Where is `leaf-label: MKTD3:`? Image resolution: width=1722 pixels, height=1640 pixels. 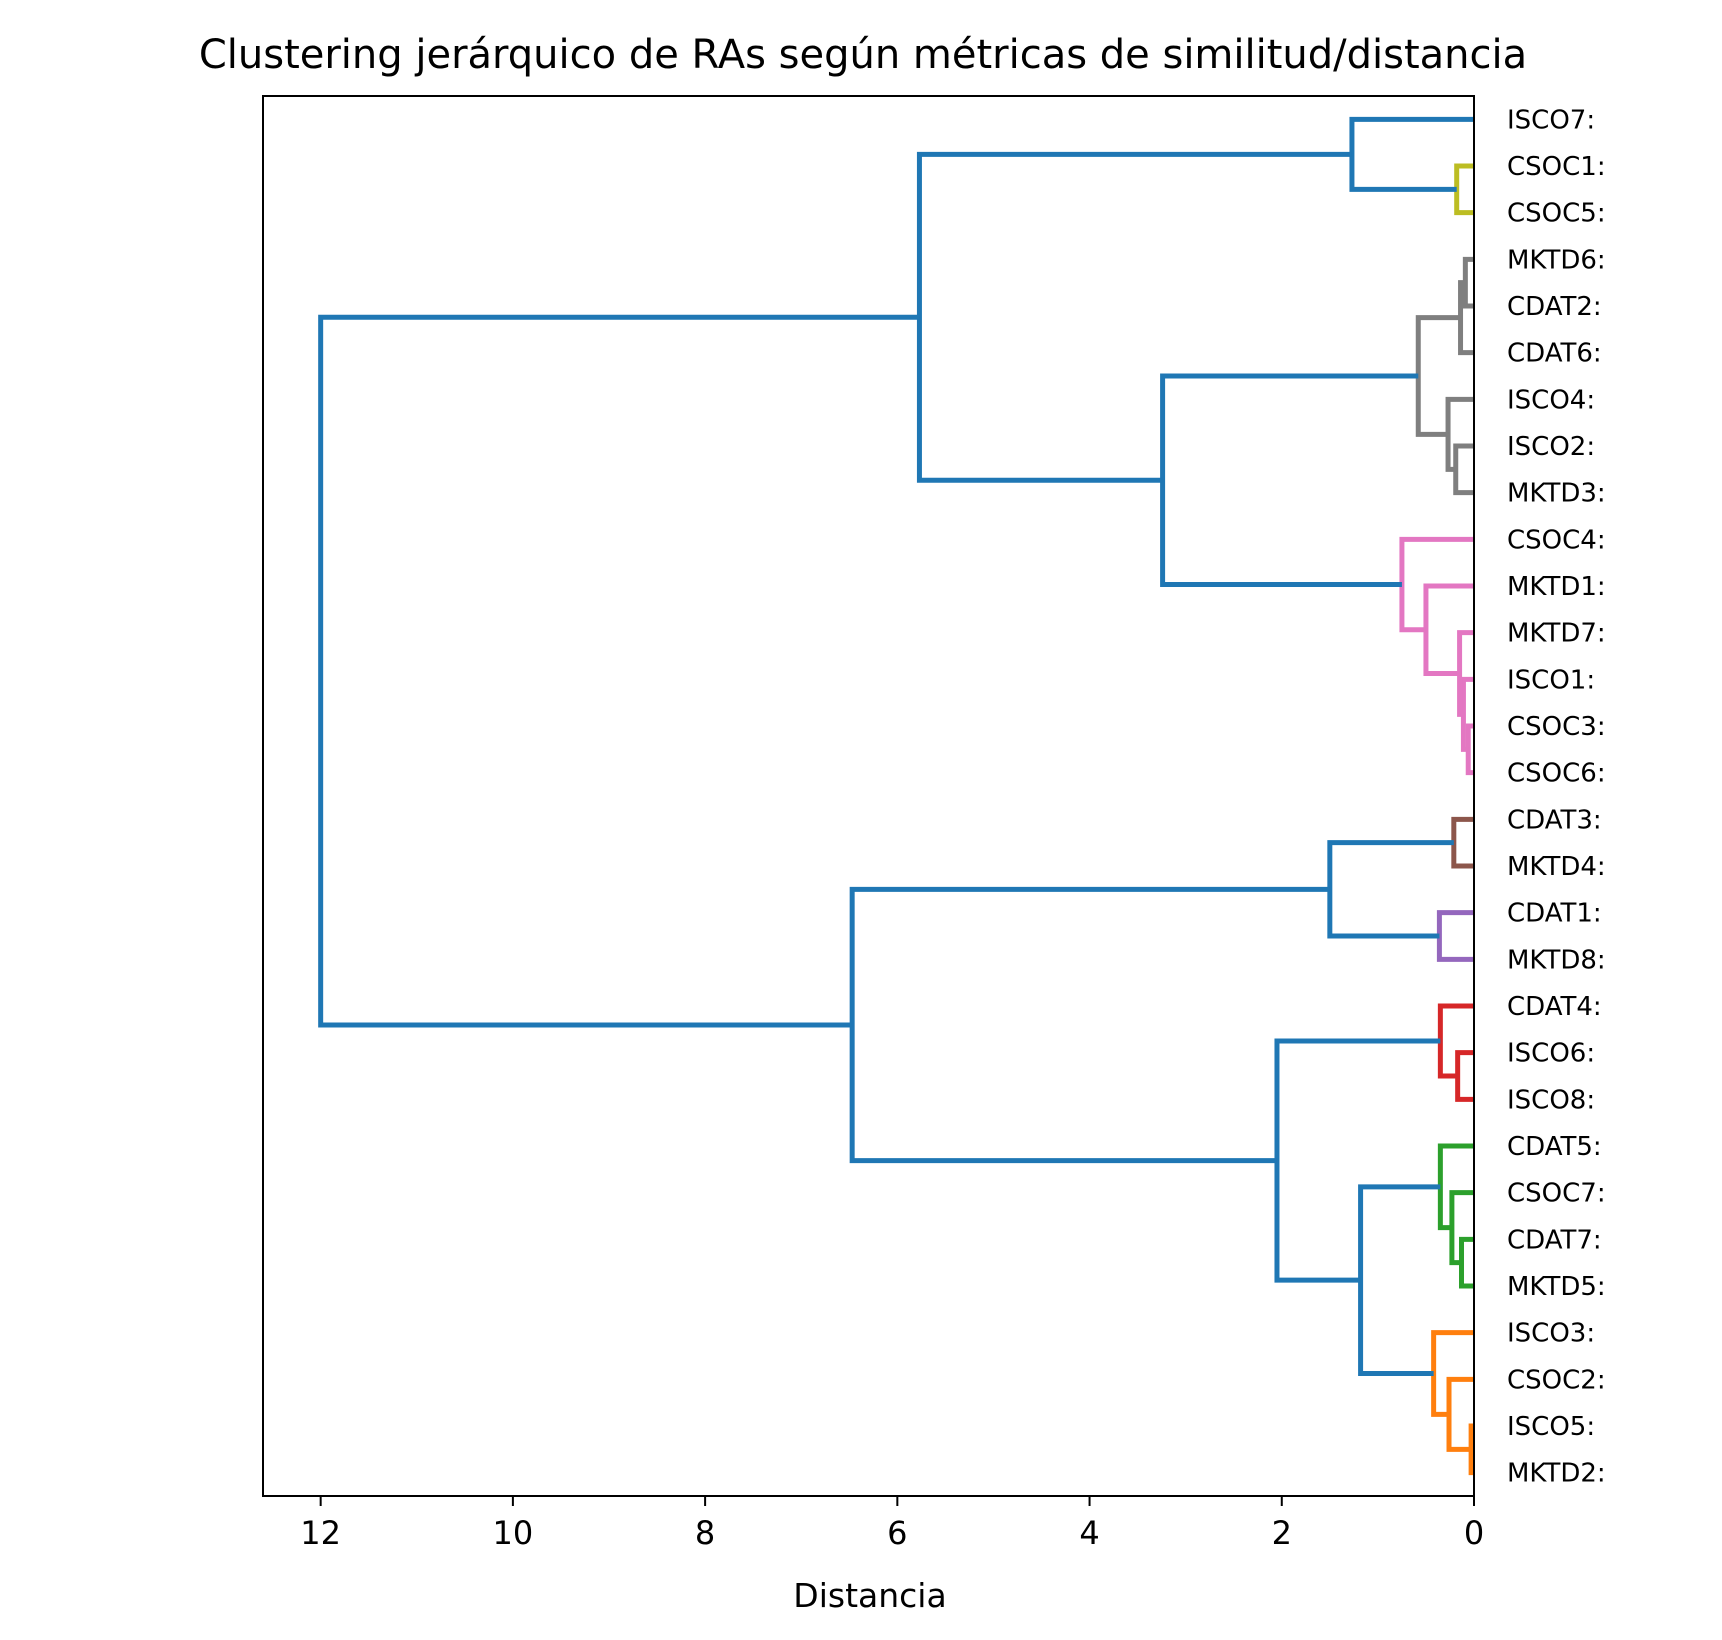 leaf-label: MKTD3: is located at coordinates (1556, 494).